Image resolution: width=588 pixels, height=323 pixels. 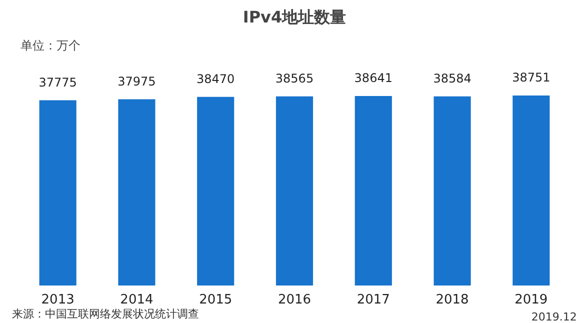 I want to click on x-tick-label: 2014, so click(x=137, y=300).